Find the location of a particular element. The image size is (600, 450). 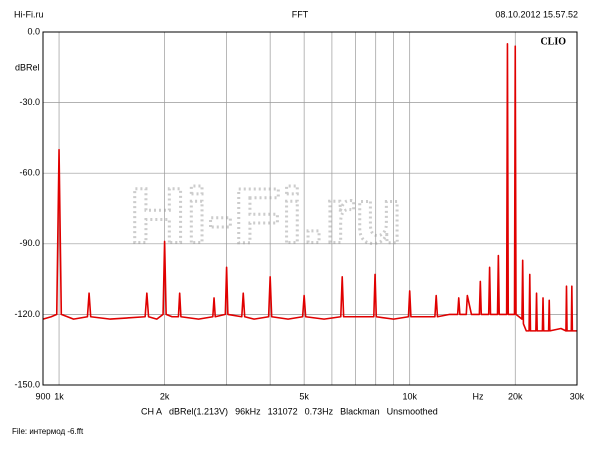

file-label: File: интермод -6.fft is located at coordinates (48, 431).